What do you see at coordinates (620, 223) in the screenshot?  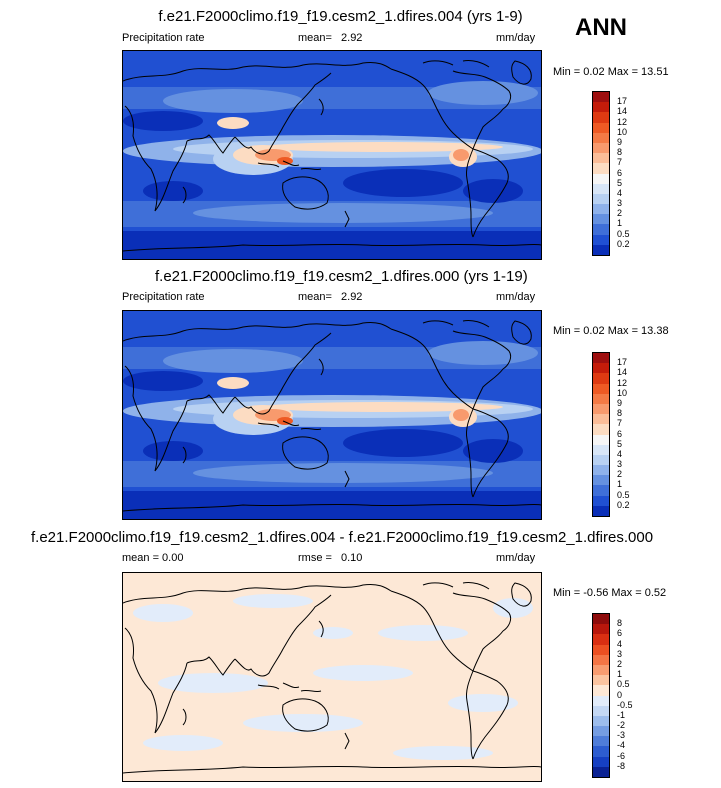 I see `panel-1-colorbar-label: 1` at bounding box center [620, 223].